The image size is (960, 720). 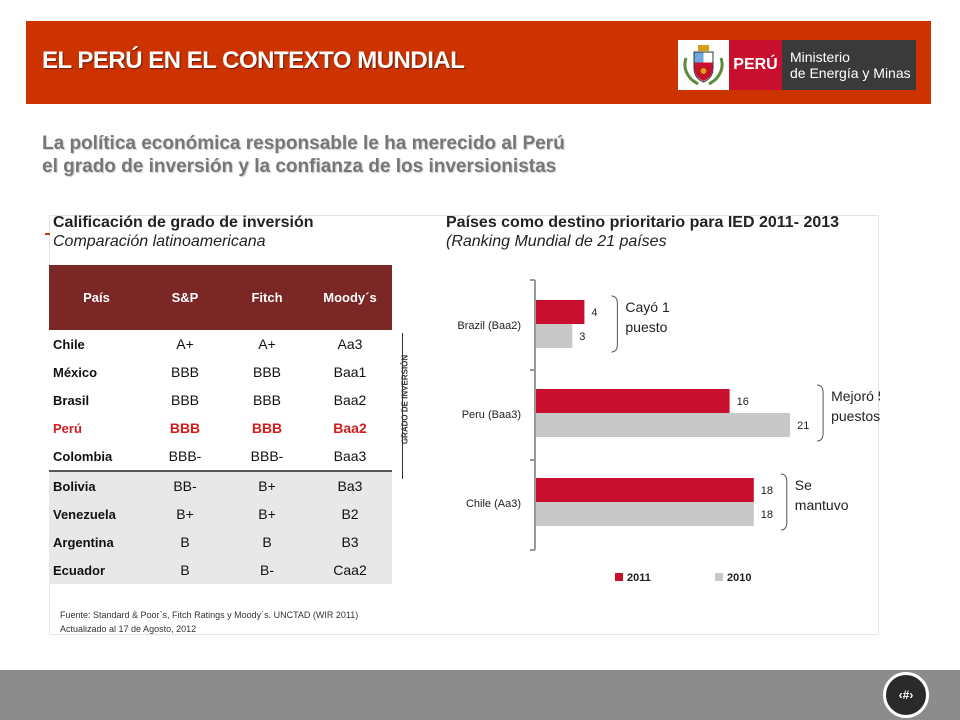 I want to click on logo-ministry-line2: de Energía y Minas, so click(x=850, y=73).